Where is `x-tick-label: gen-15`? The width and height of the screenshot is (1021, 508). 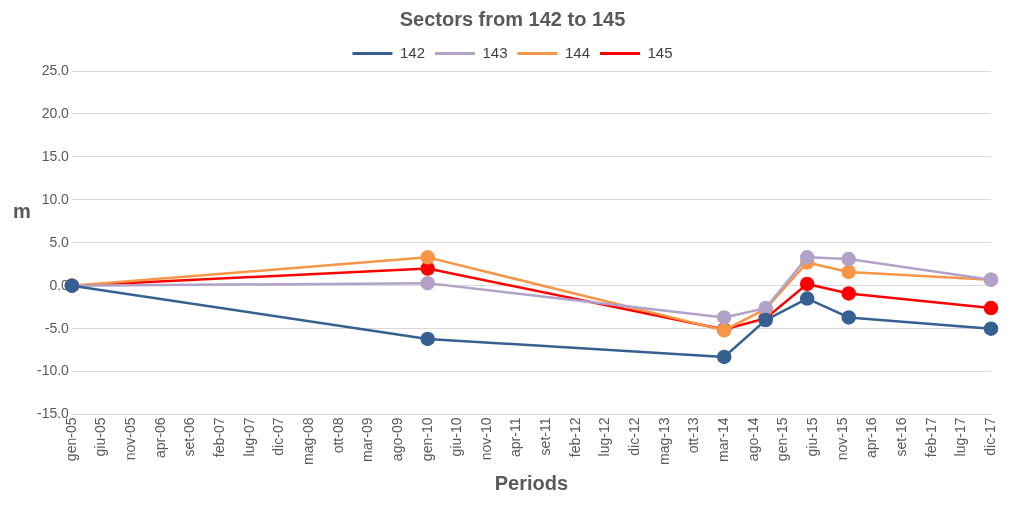 x-tick-label: gen-15 is located at coordinates (782, 439).